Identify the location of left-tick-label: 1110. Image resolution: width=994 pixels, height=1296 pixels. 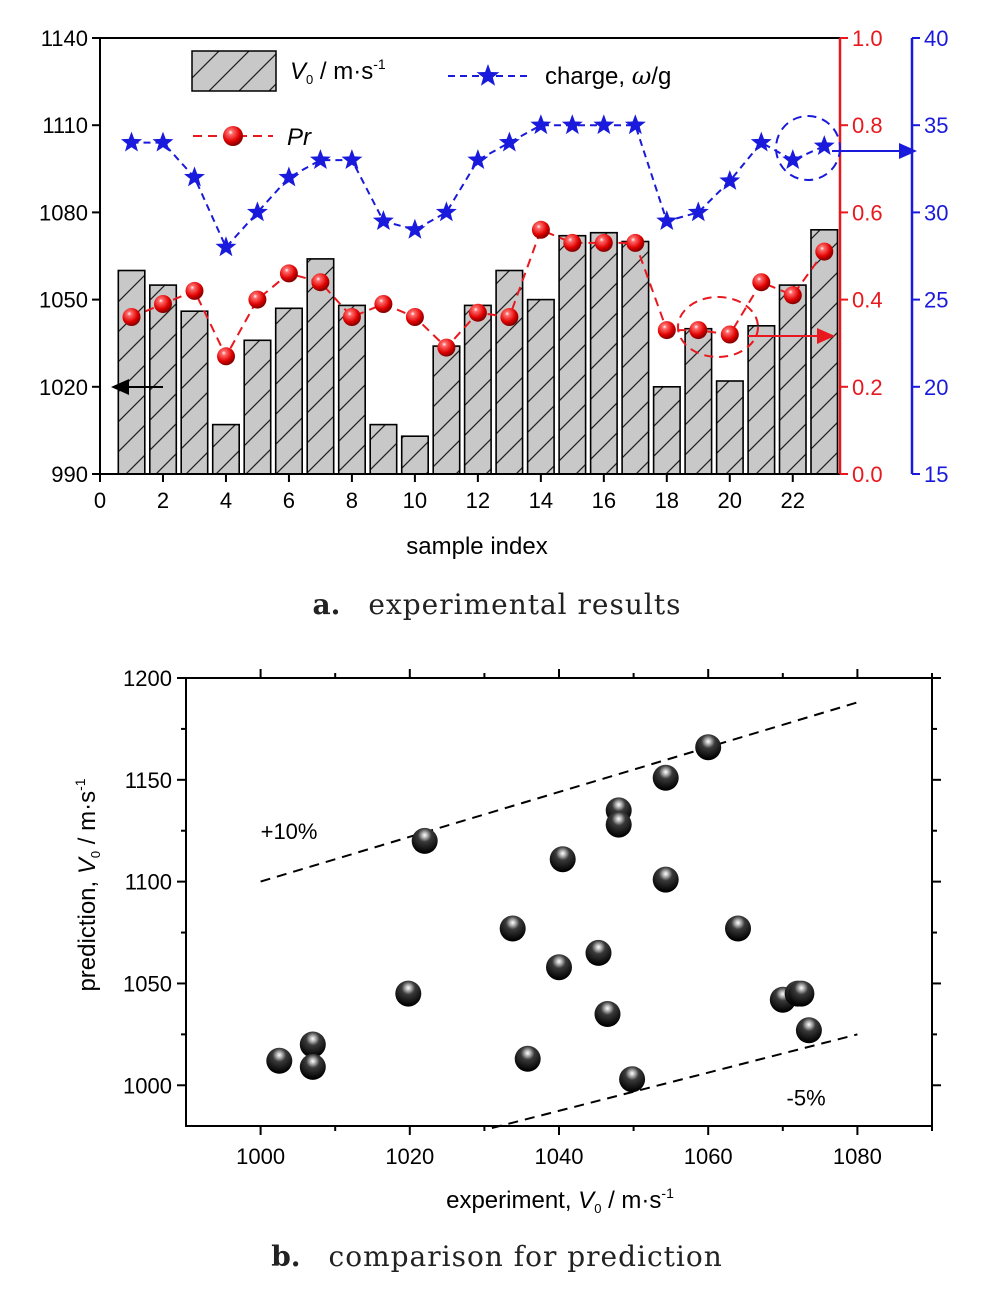
(65, 125).